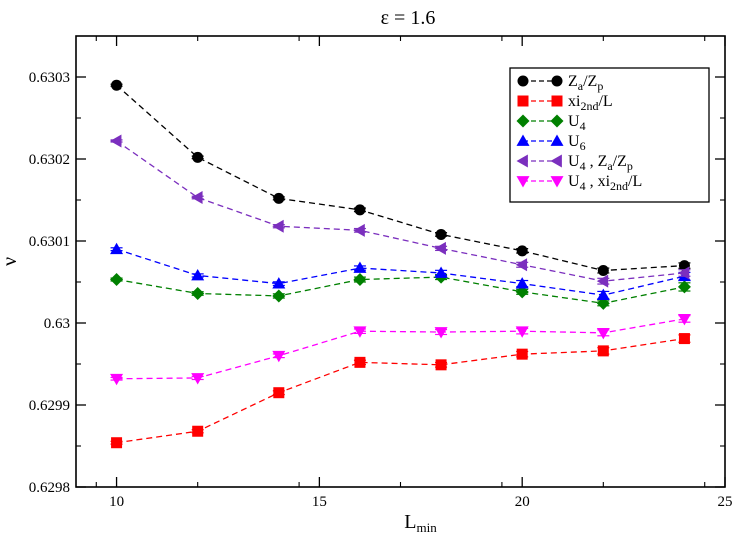 The image size is (736, 535). What do you see at coordinates (609, 135) in the screenshot?
I see `legend-box` at bounding box center [609, 135].